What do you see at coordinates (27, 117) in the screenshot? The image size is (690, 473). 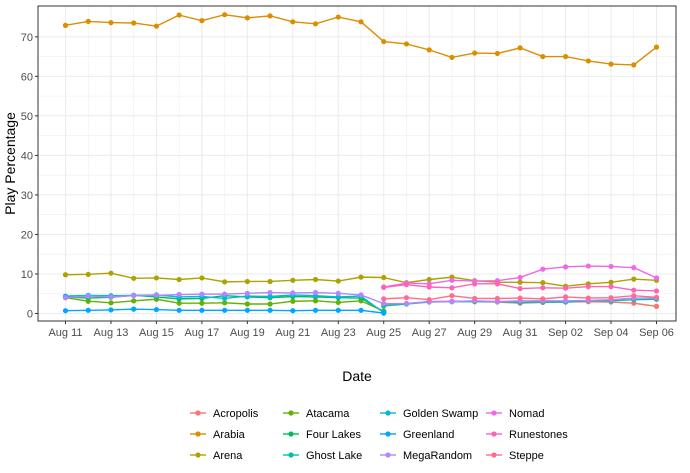 I see `y-tick-label: 50` at bounding box center [27, 117].